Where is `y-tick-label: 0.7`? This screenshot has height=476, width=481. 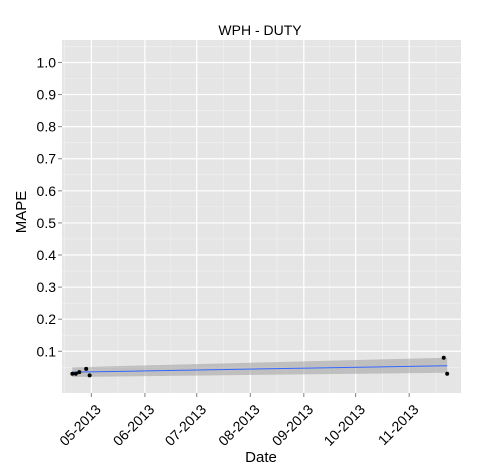
y-tick-label: 0.7 is located at coordinates (47, 159).